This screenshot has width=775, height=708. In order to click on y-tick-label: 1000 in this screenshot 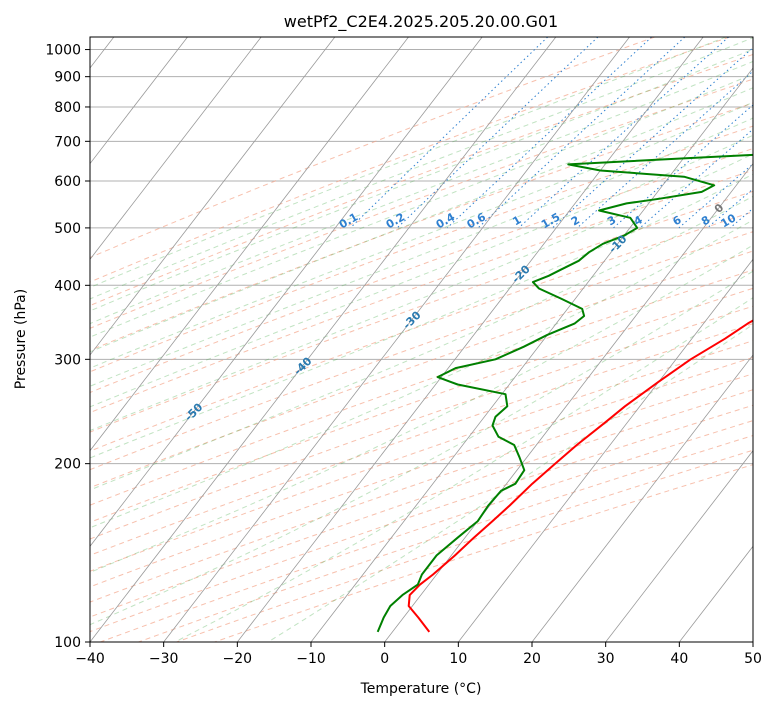, I will do `click(63, 51)`.